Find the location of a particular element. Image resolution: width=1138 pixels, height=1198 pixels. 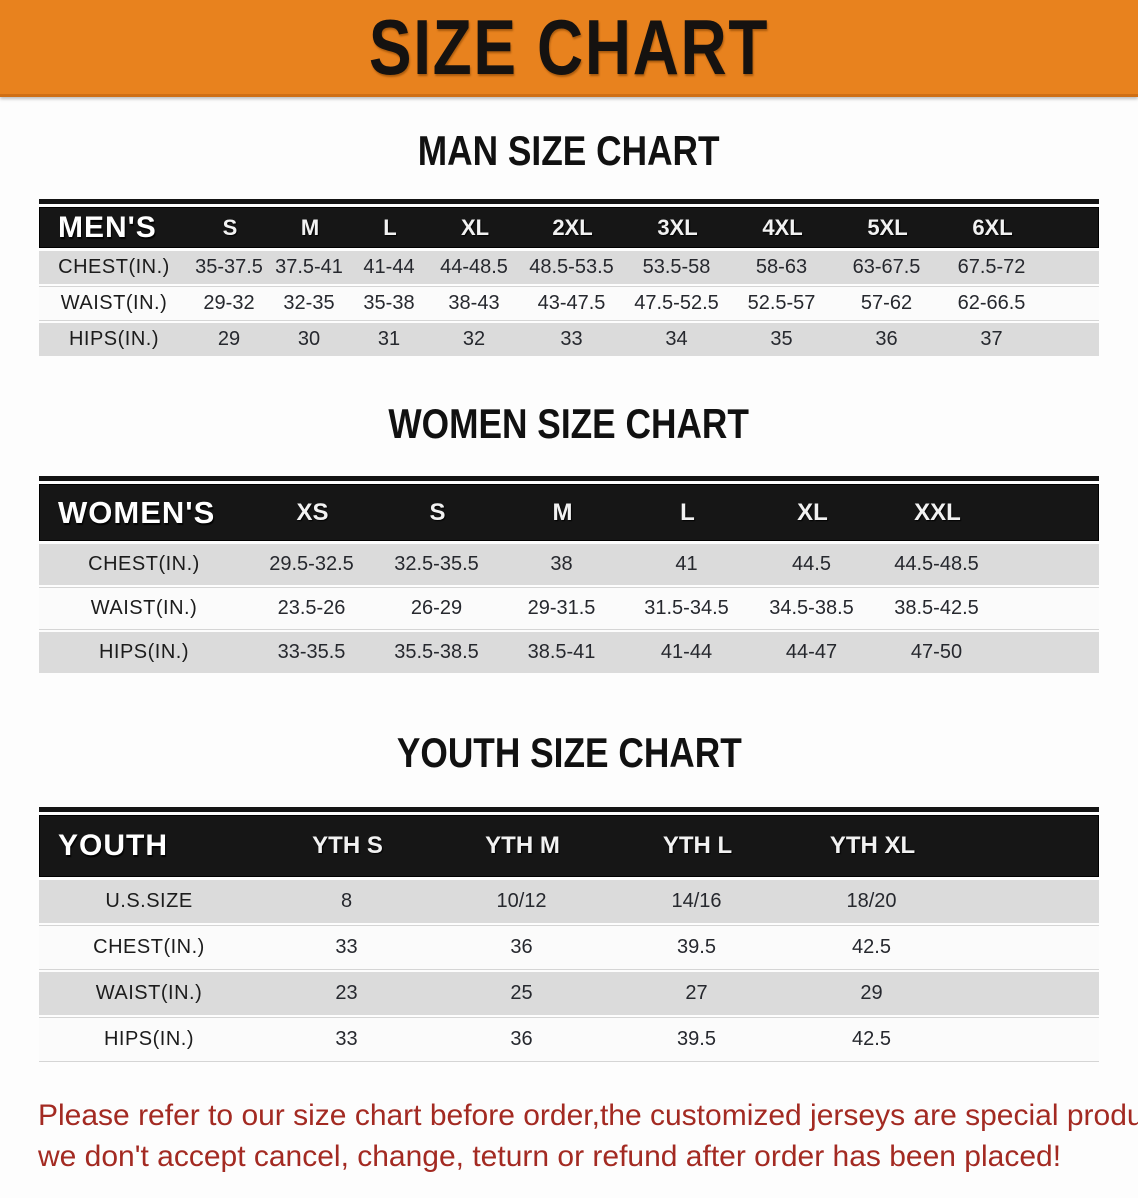

women-hips-l: 41-44 is located at coordinates (686, 652).